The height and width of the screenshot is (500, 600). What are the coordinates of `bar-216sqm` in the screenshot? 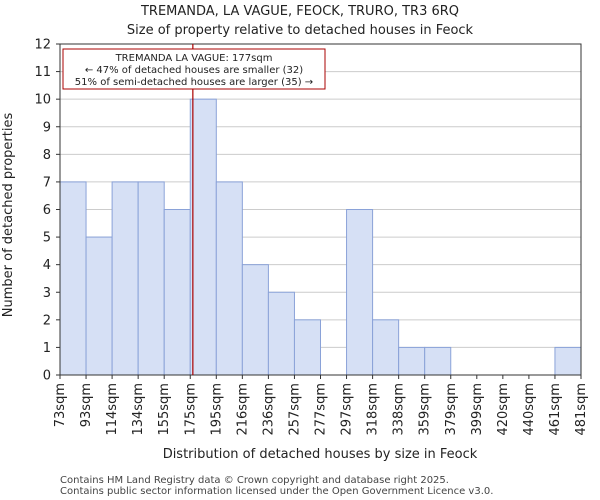 It's located at (255, 320).